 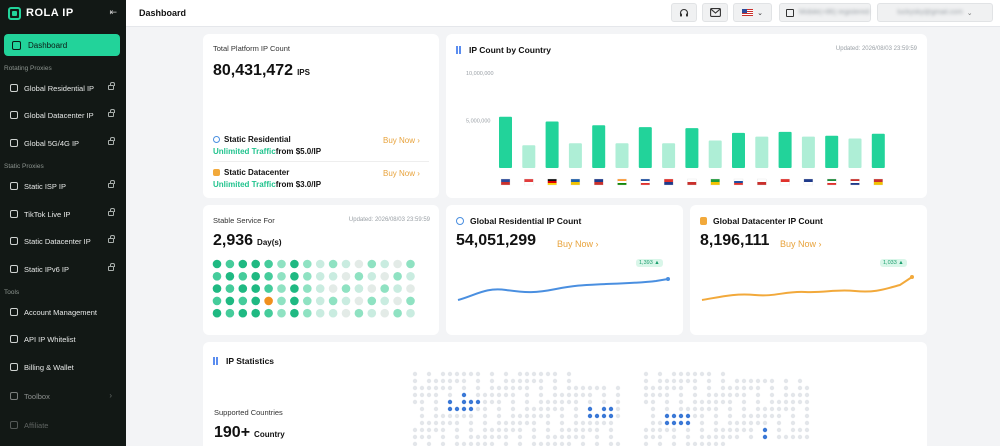 What do you see at coordinates (63, 214) in the screenshot?
I see `sidebar-item-tiktok-live: TikTok Live IP` at bounding box center [63, 214].